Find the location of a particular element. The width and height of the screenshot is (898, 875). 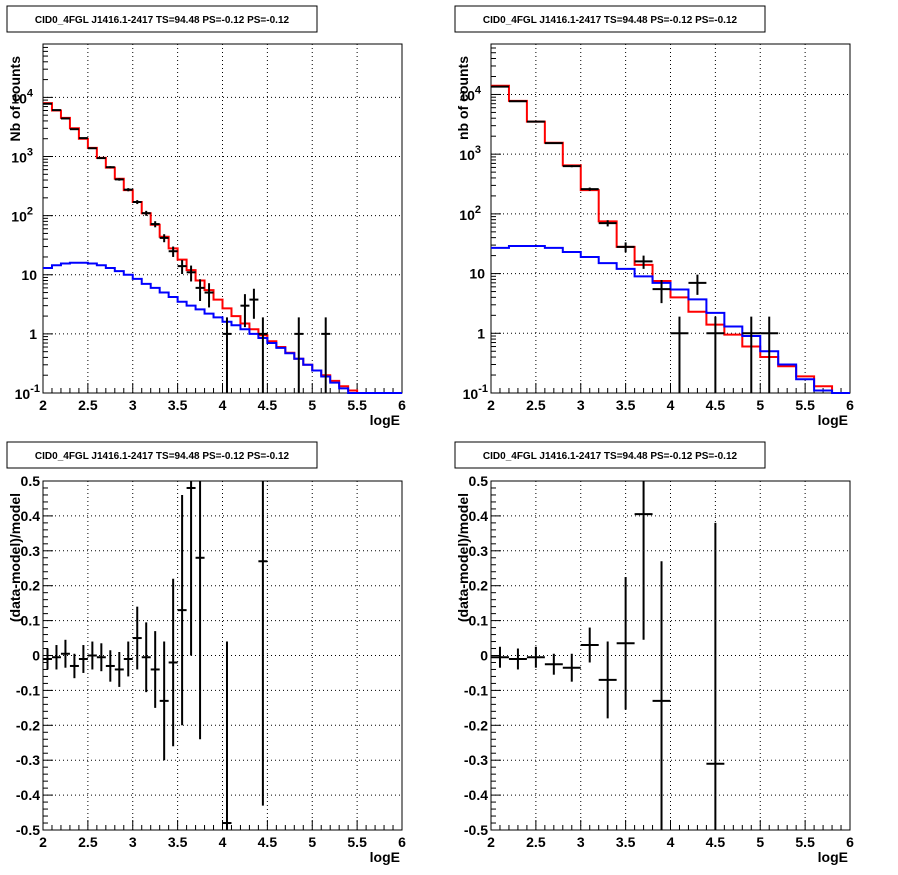

y-tick-label: -0.5 is located at coordinates (28, 830).